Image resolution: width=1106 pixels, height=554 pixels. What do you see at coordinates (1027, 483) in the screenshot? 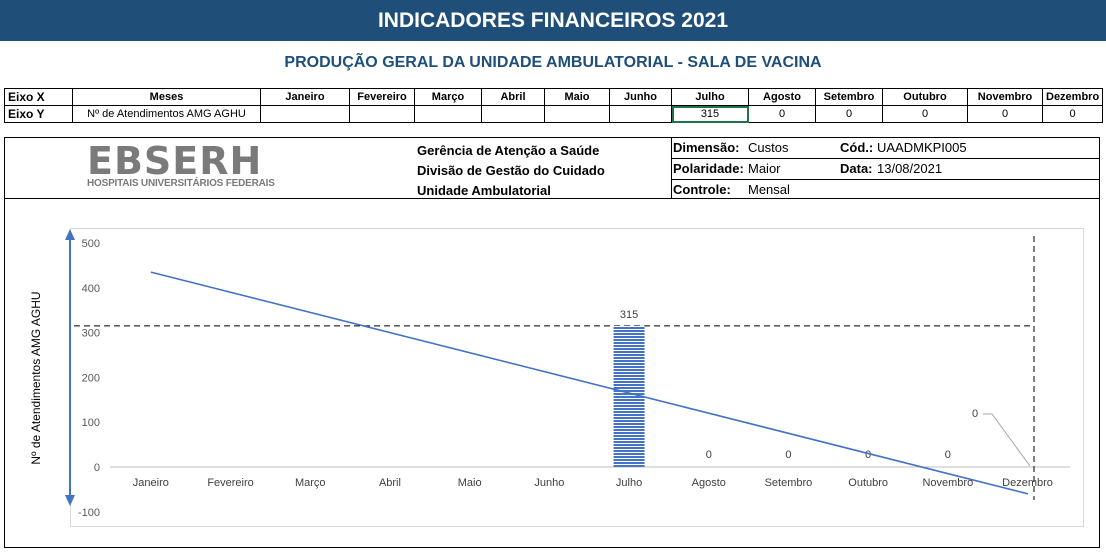
I see `x-tick-label: Dezembro` at bounding box center [1027, 483].